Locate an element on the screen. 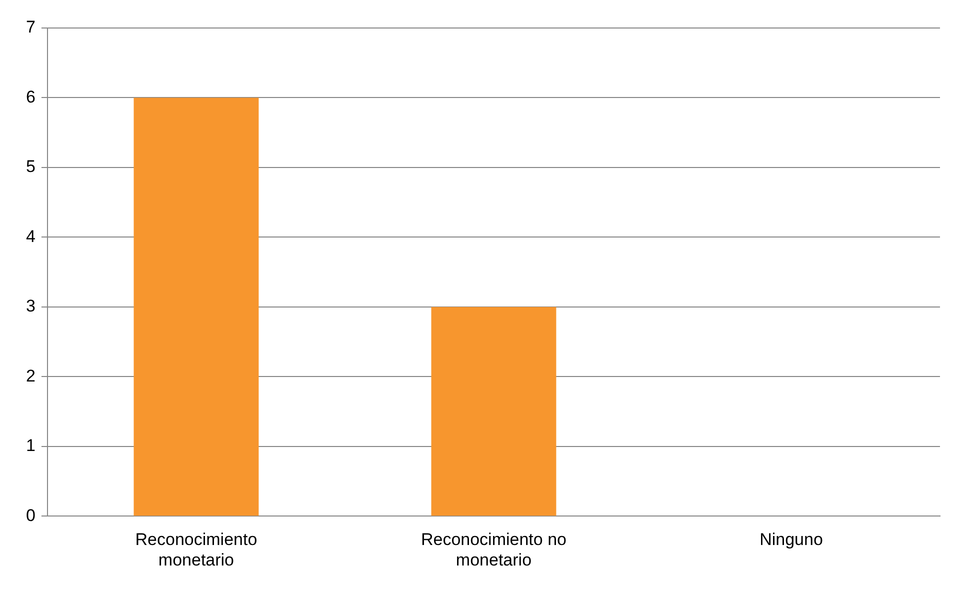 This screenshot has height=599, width=956. y-tick-label: 0 is located at coordinates (31, 515).